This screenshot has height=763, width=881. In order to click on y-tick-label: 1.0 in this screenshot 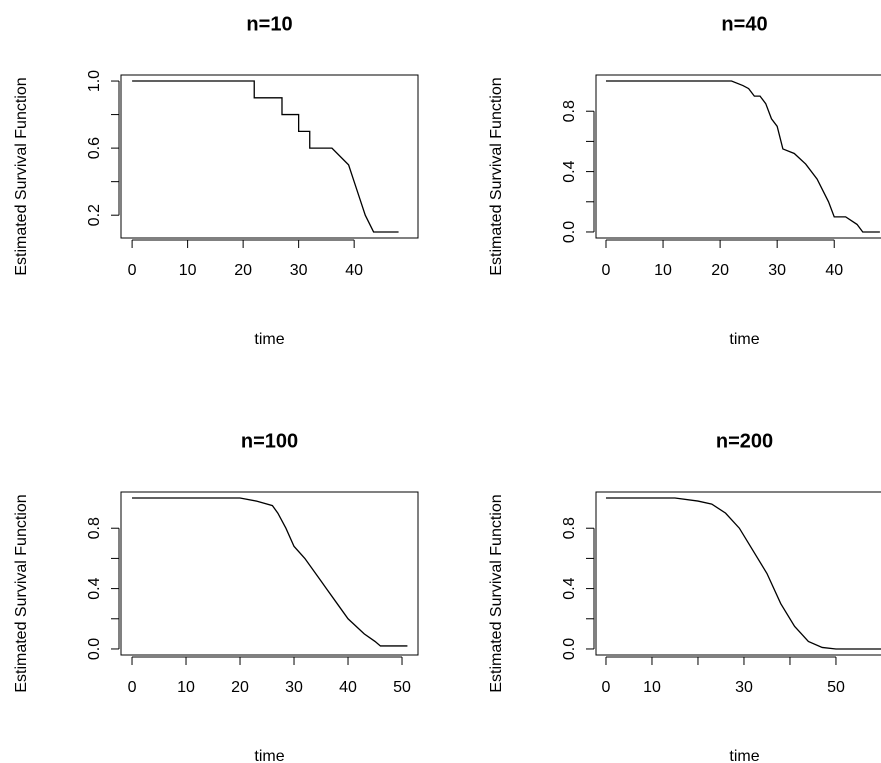, I will do `click(94, 81)`.